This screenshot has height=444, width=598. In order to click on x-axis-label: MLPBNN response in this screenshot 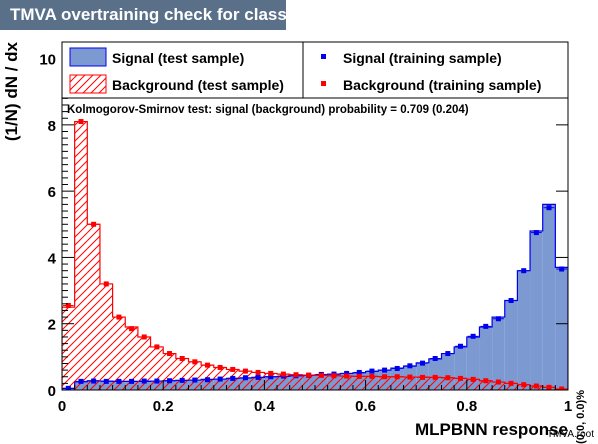, I will do `click(491, 429)`.